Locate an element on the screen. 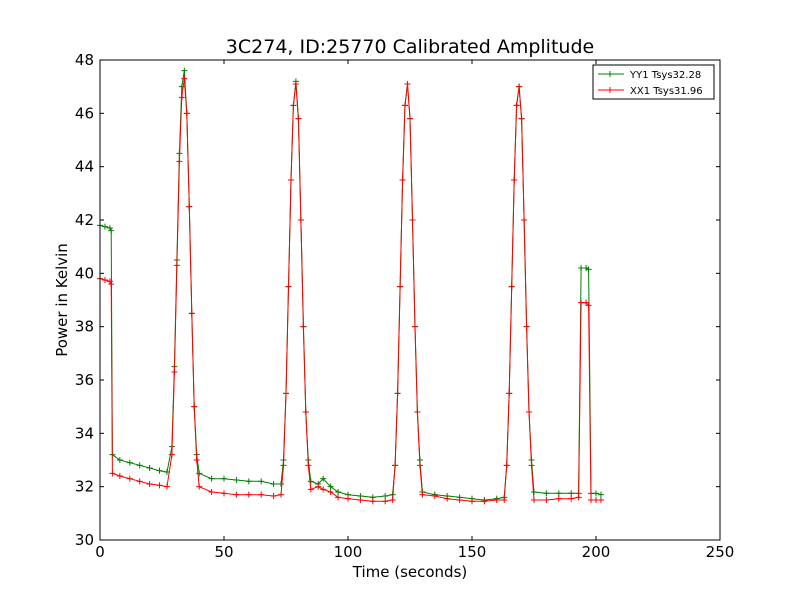 The width and height of the screenshot is (800, 600). y-tick-label: 34 is located at coordinates (84, 433).